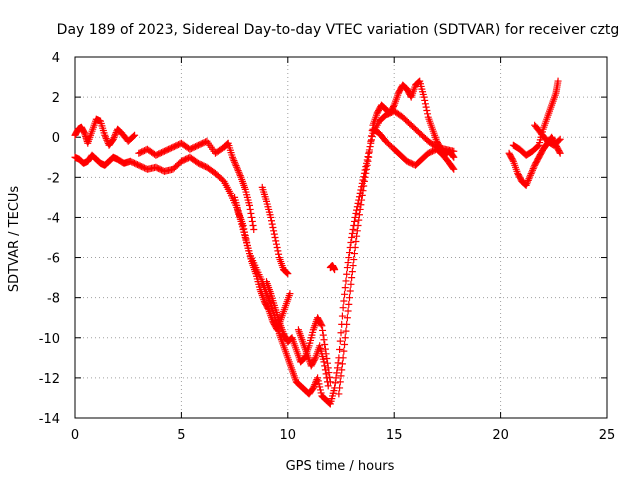  I want to click on y-tick-label: -8, so click(53, 299).